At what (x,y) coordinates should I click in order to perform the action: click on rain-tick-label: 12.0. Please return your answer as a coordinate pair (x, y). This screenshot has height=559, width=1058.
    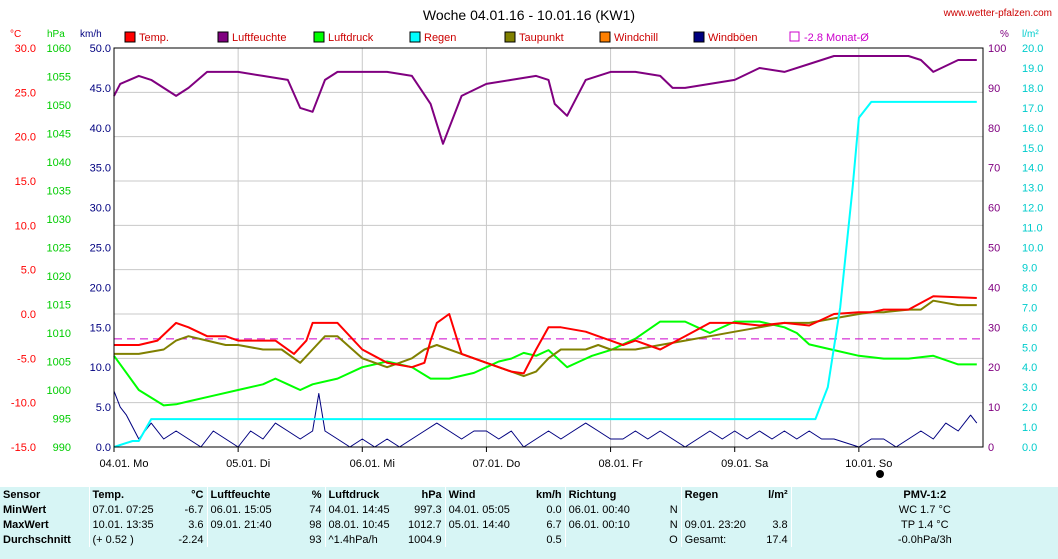
    Looking at the image, I should click on (1032, 209).